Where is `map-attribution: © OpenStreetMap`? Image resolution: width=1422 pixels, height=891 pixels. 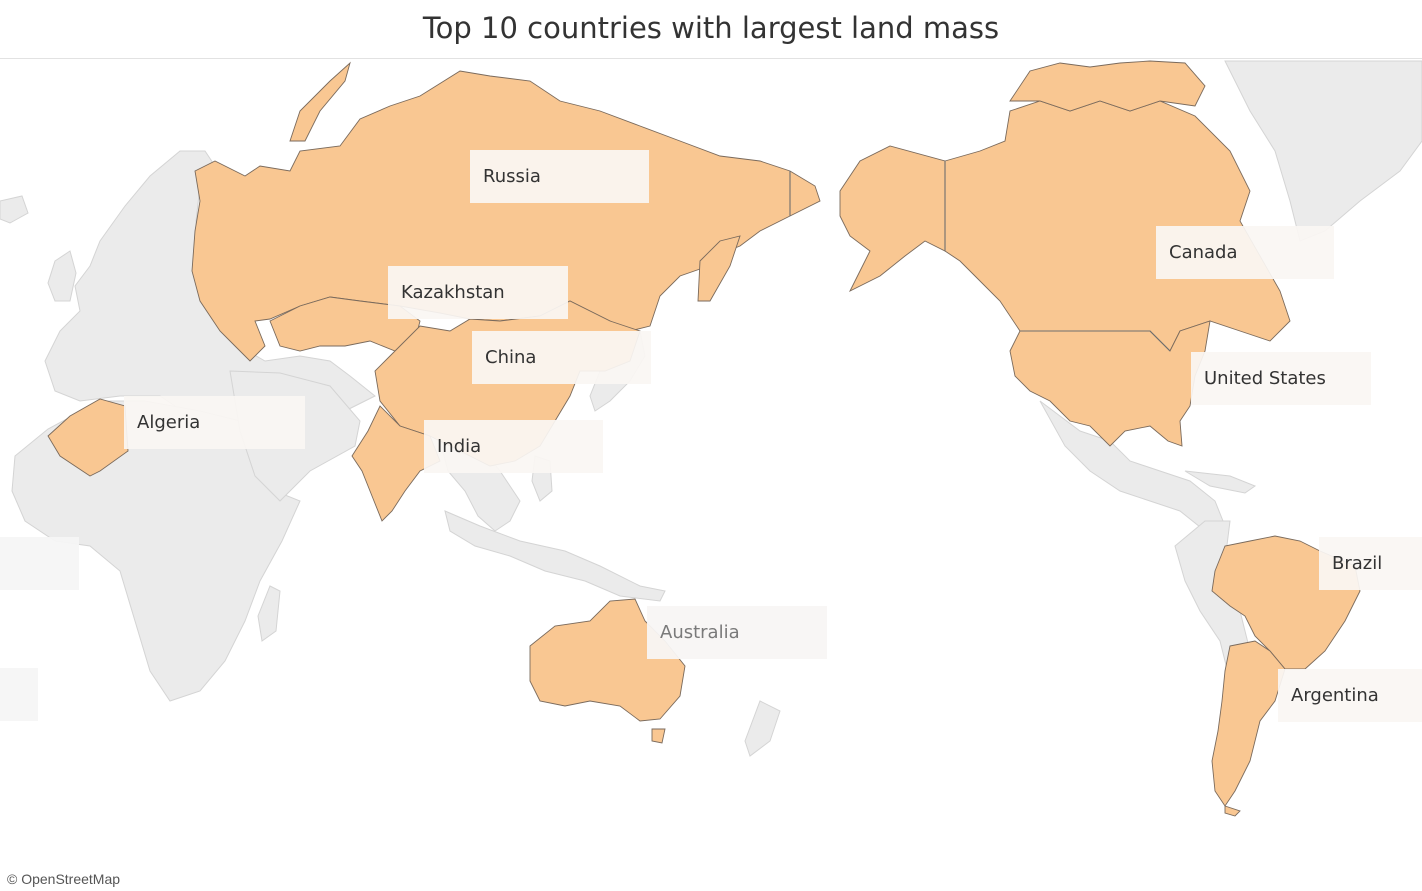 map-attribution: © OpenStreetMap is located at coordinates (64, 879).